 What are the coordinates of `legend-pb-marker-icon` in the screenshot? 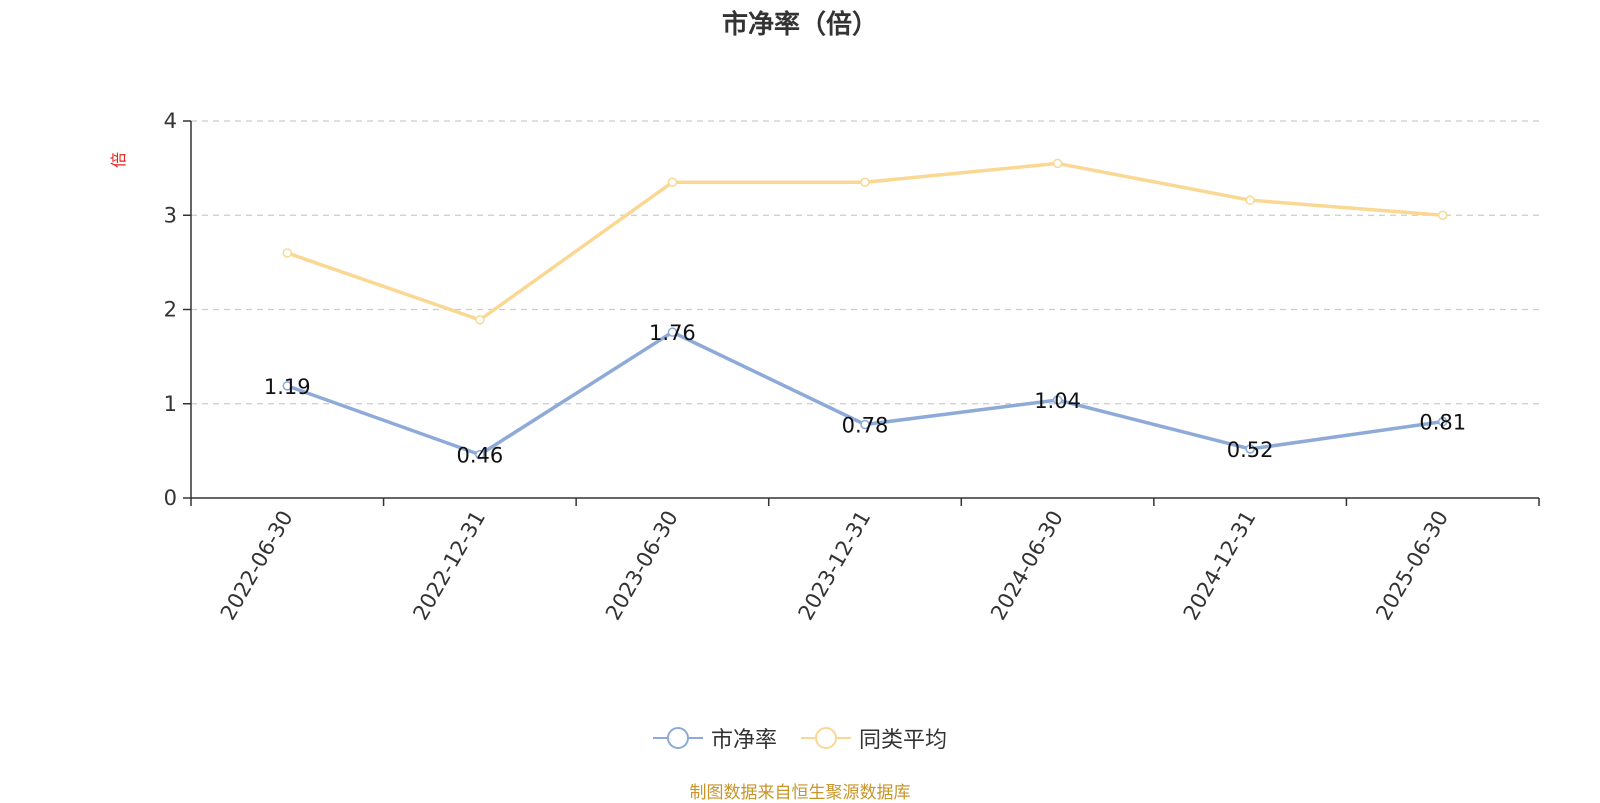 It's located at (677, 738).